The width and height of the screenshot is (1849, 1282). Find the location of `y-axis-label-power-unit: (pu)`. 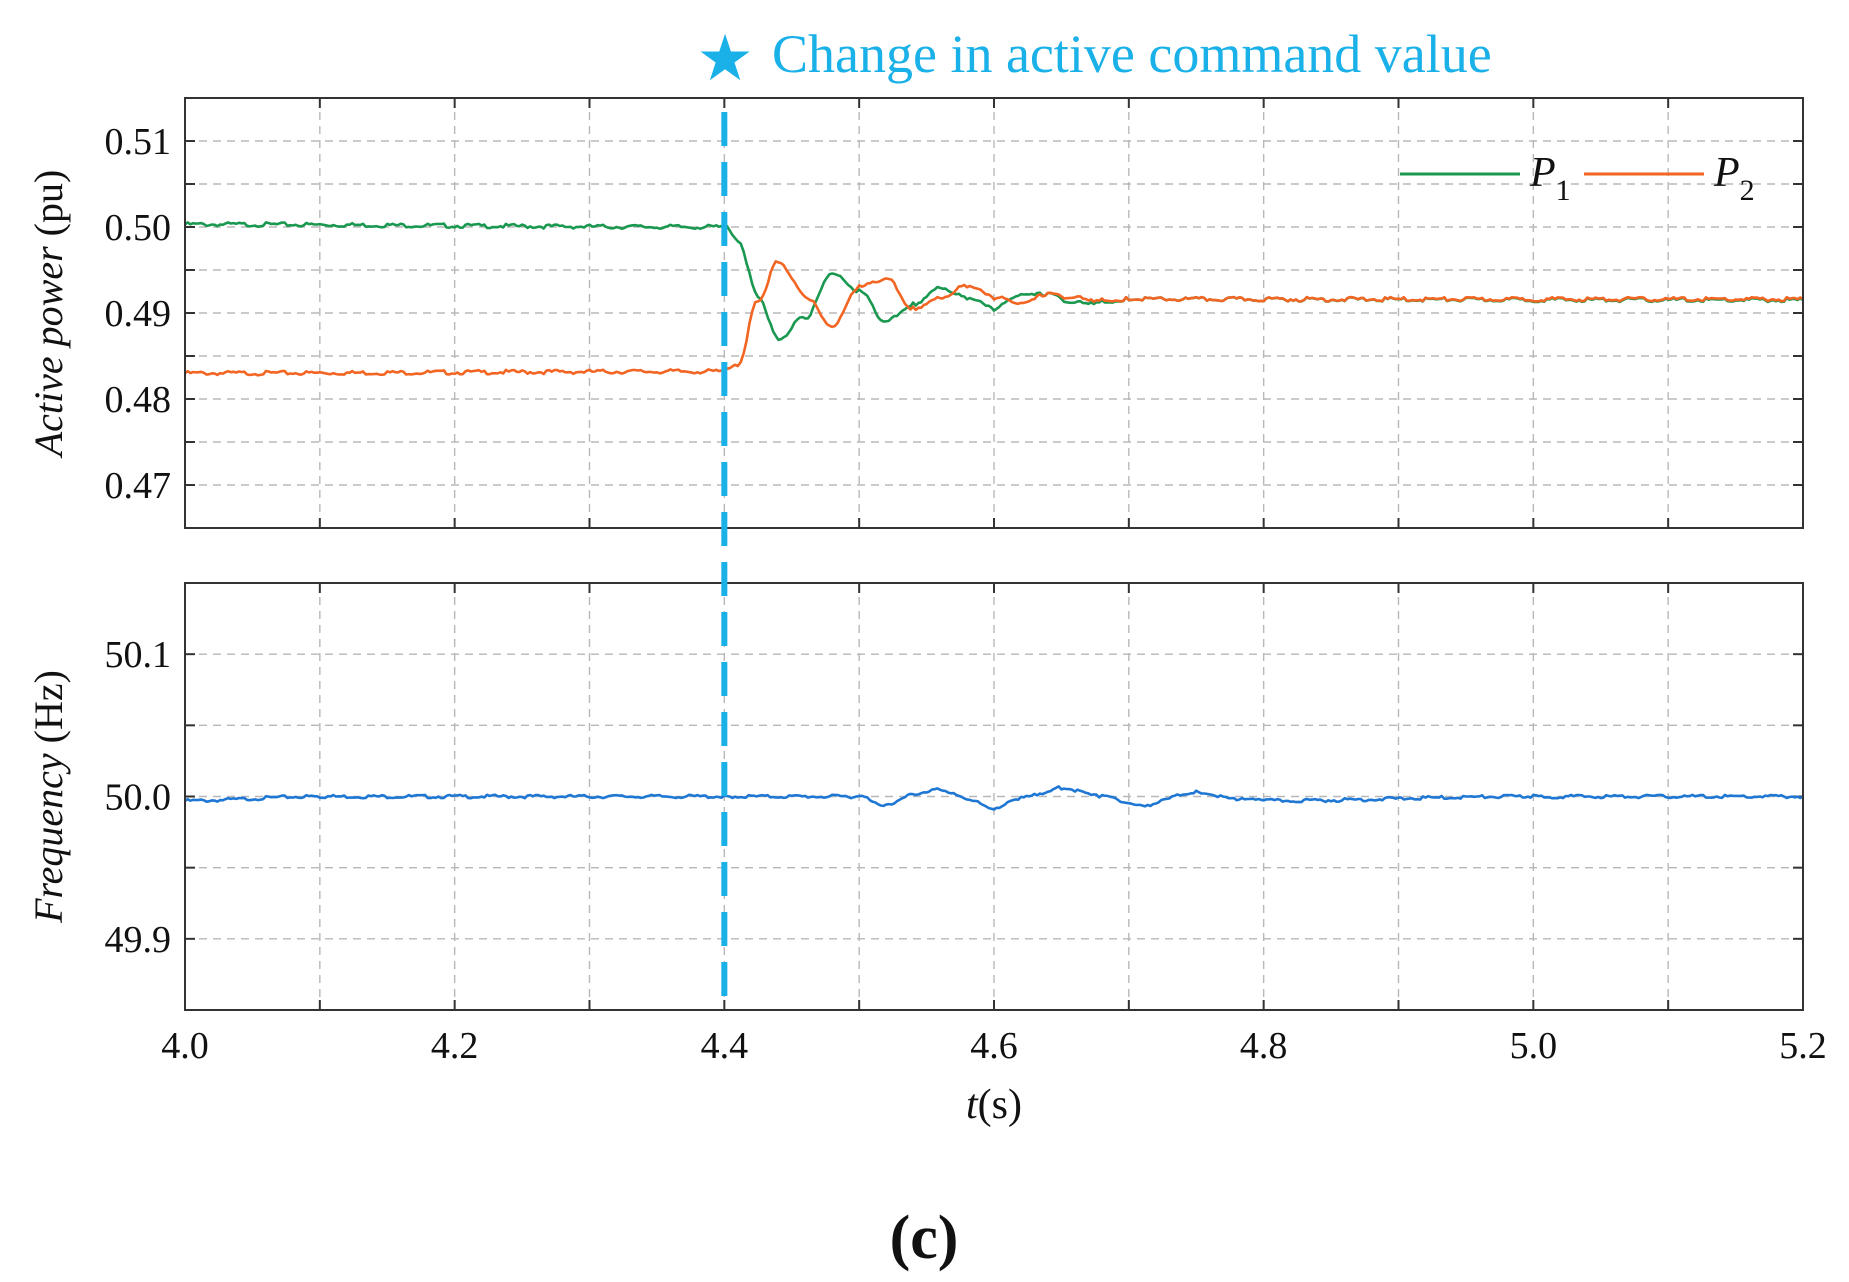

y-axis-label-power-unit: (pu) is located at coordinates (48, 208).